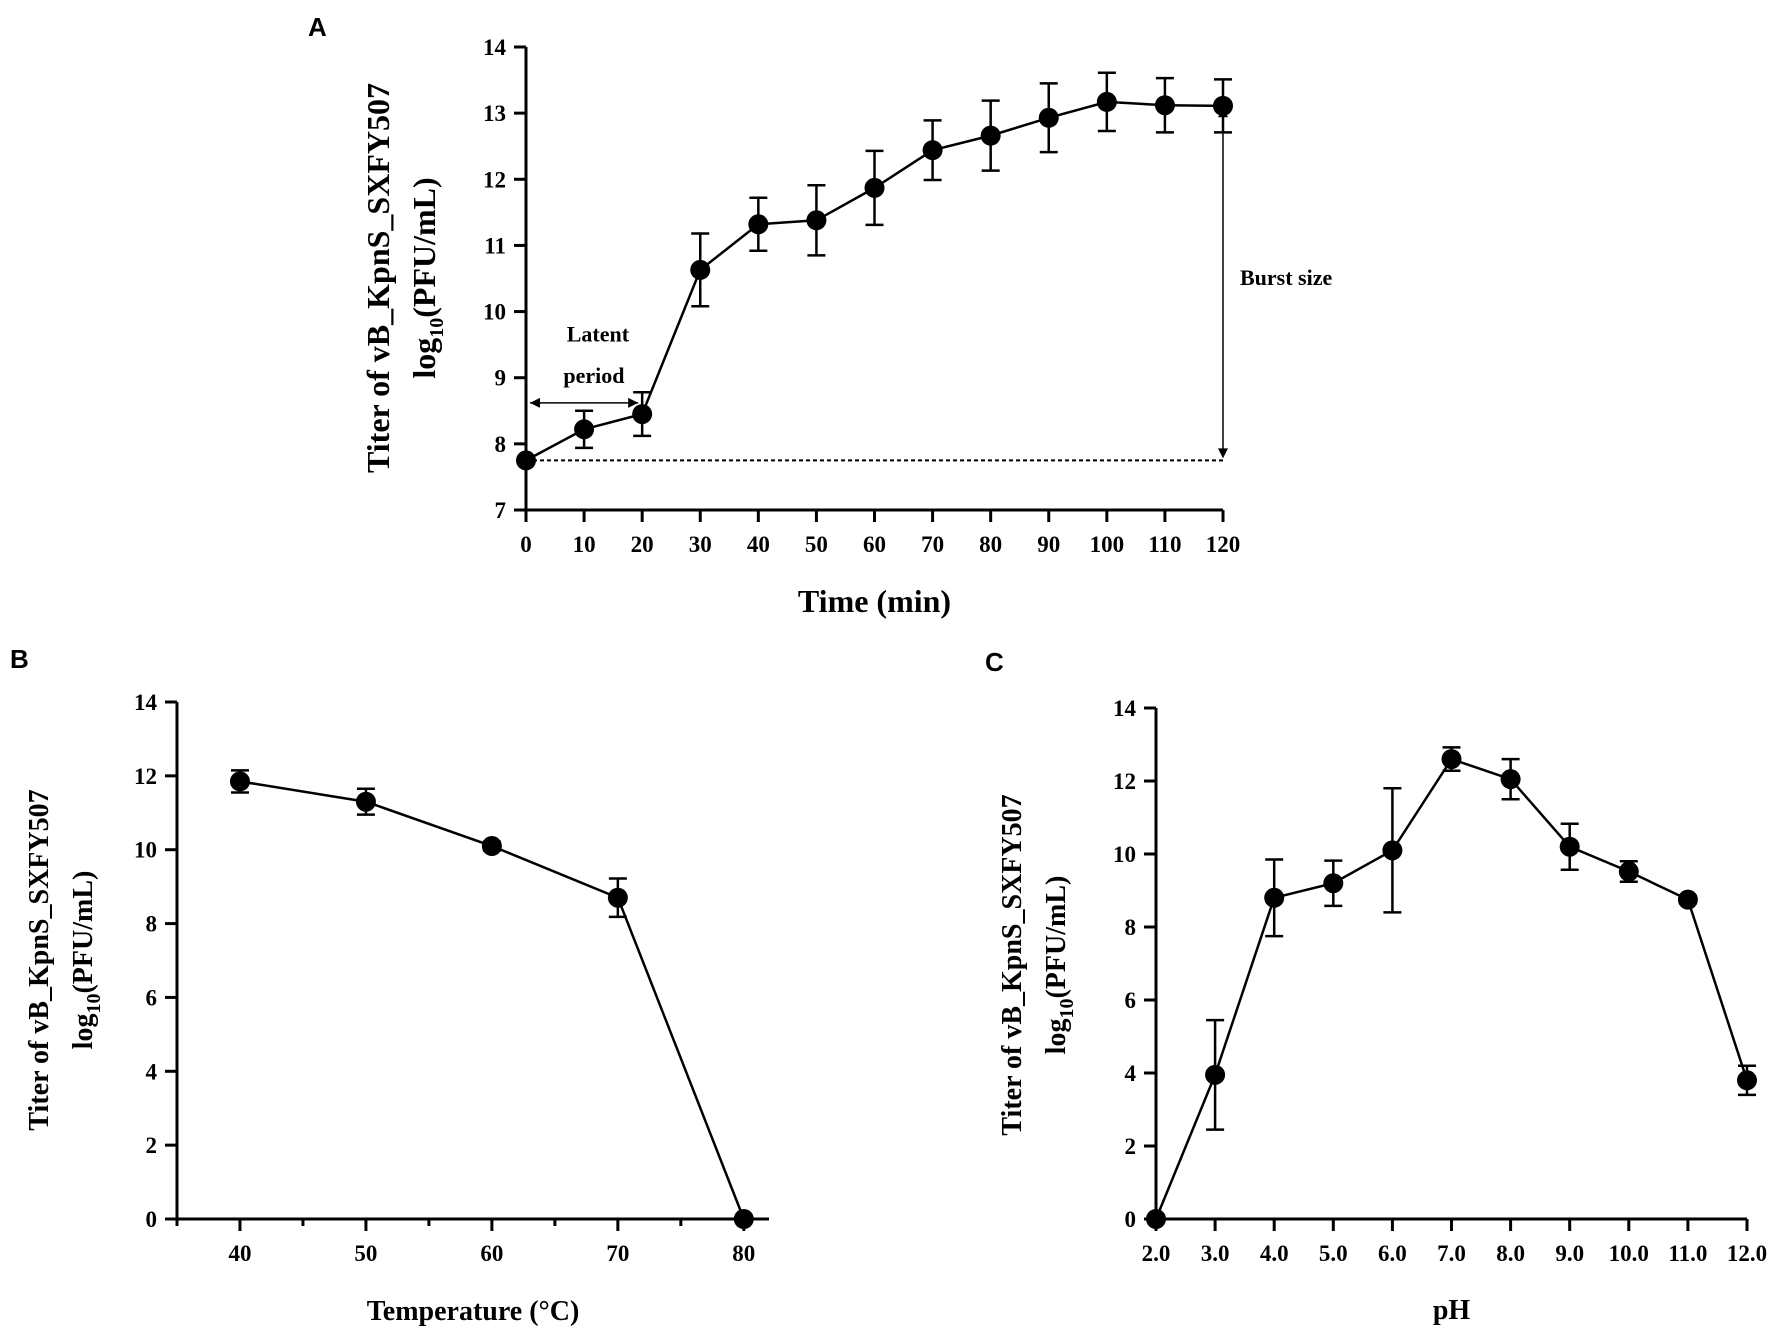 This screenshot has height=1333, width=1775. I want to click on x-tick-label: 60, so click(491, 1253).